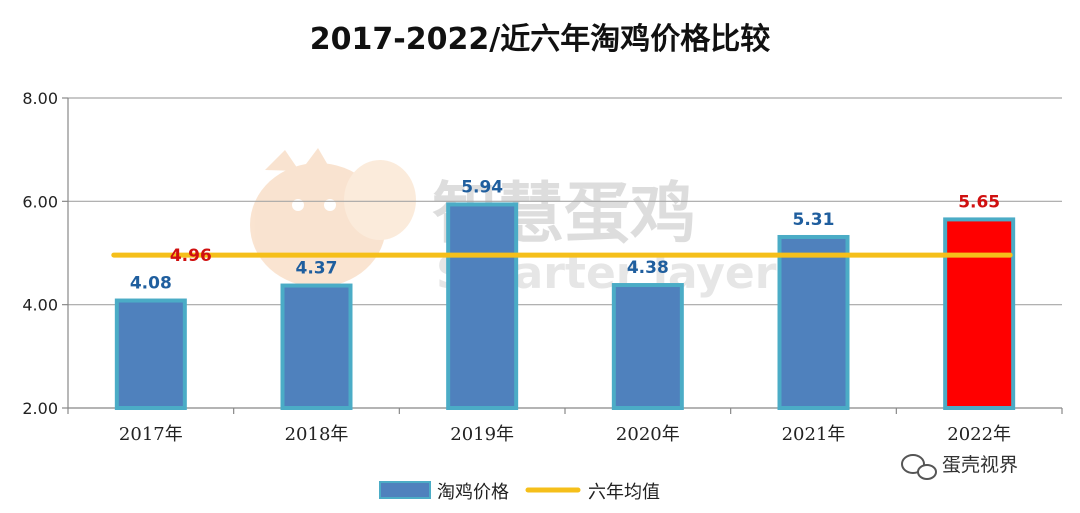 The width and height of the screenshot is (1080, 513). Describe the element at coordinates (979, 202) in the screenshot. I see `data-label: 5.65` at that location.